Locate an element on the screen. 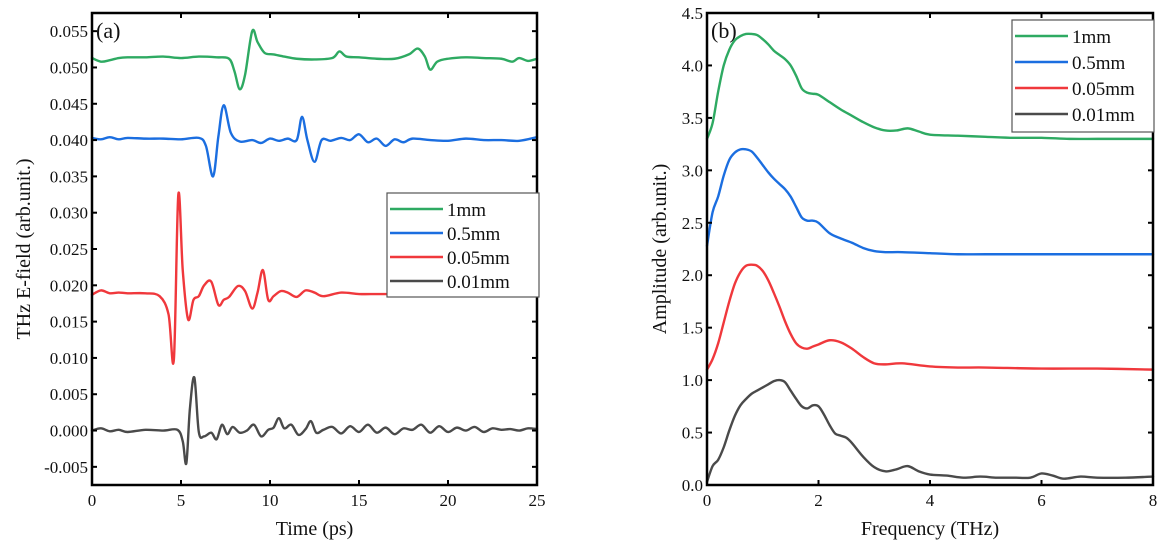  panel-a-y-tick-label: 0.025 is located at coordinates (69, 249).